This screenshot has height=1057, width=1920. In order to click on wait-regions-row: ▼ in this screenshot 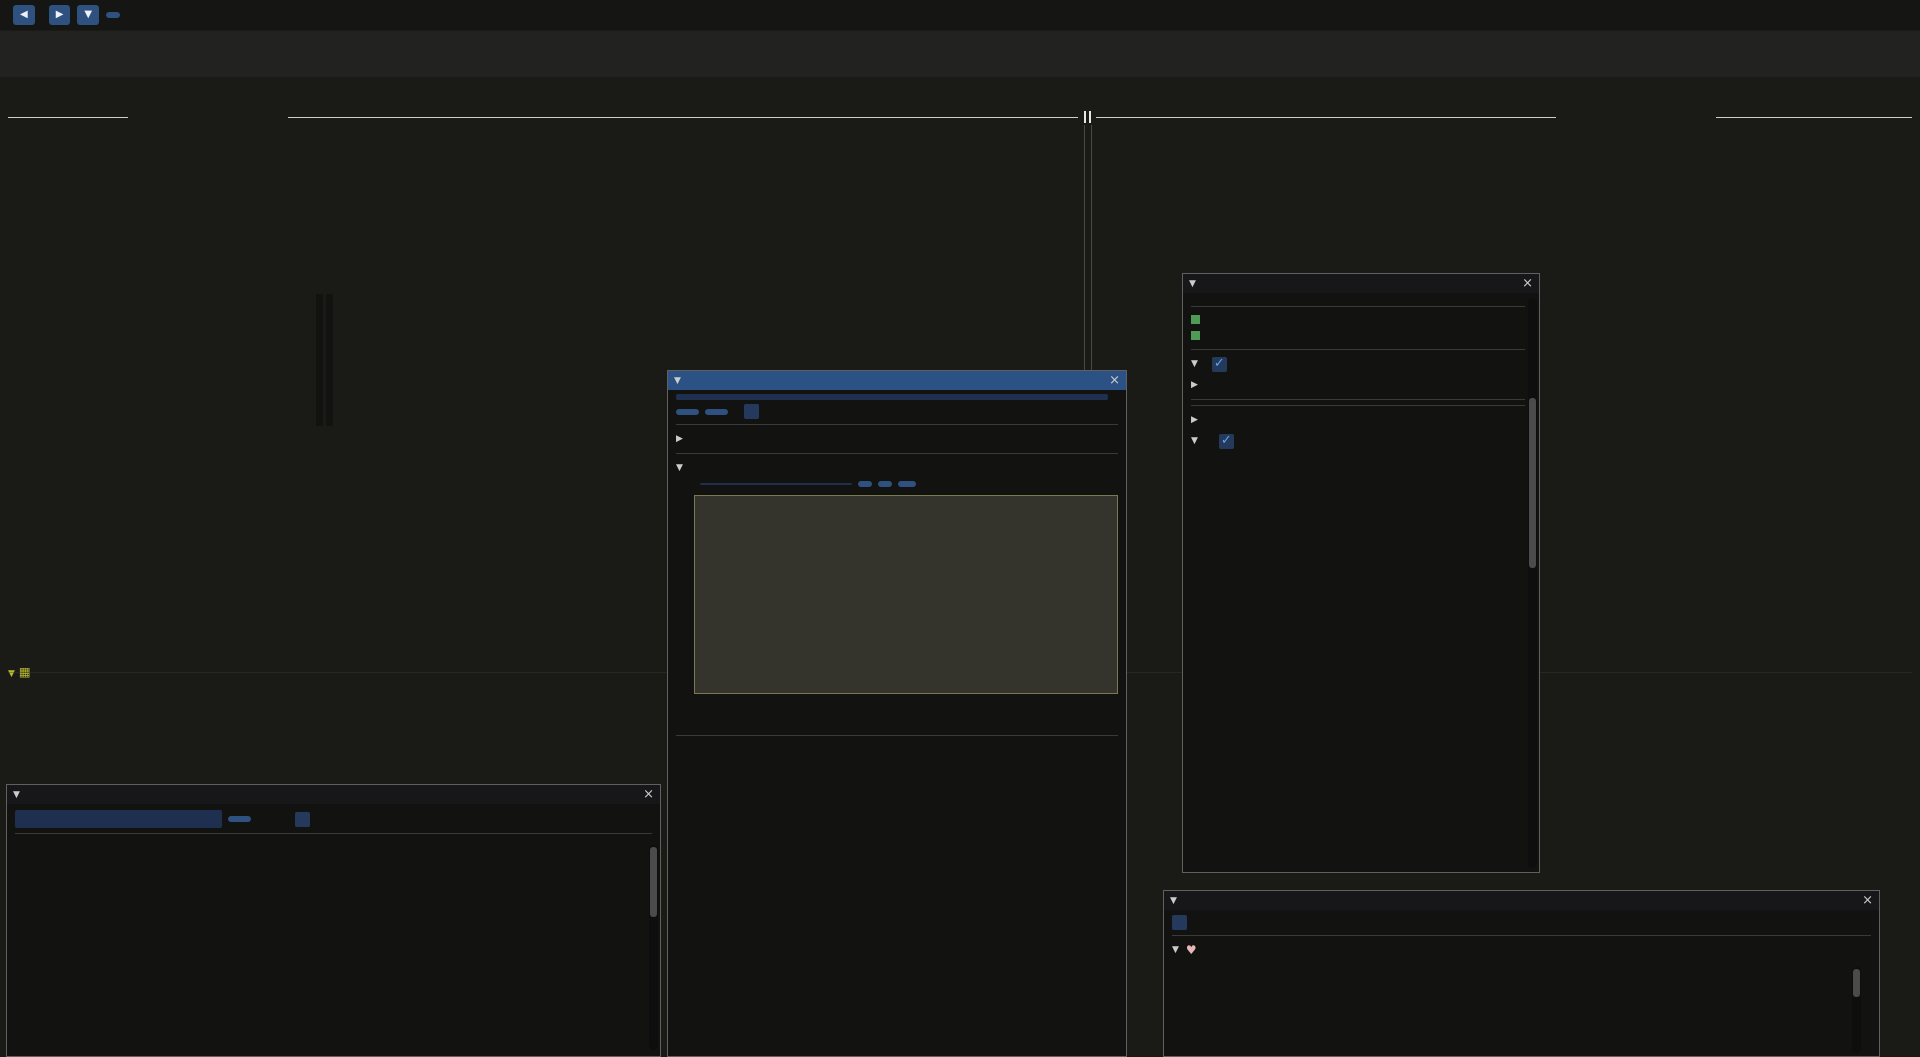, I will do `click(1358, 364)`.